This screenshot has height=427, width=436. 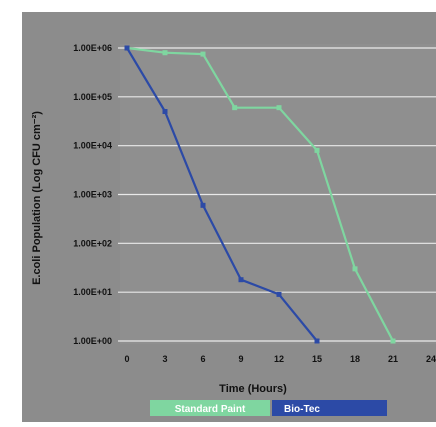 I want to click on x-tick-label: 24, so click(x=431, y=359).